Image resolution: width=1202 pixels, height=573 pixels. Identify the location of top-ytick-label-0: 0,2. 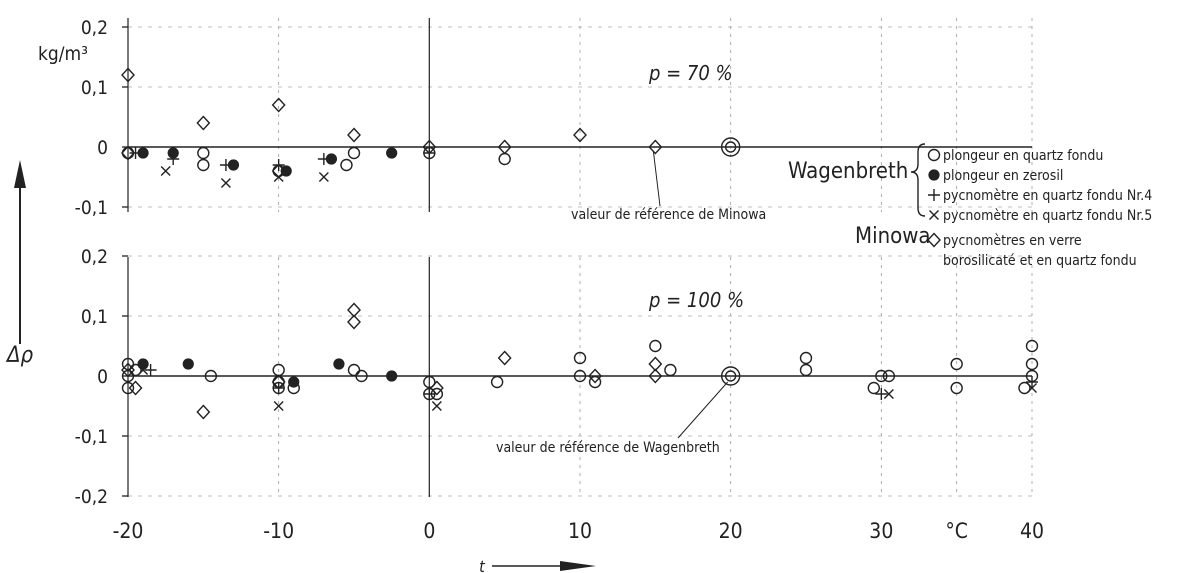
(94, 28).